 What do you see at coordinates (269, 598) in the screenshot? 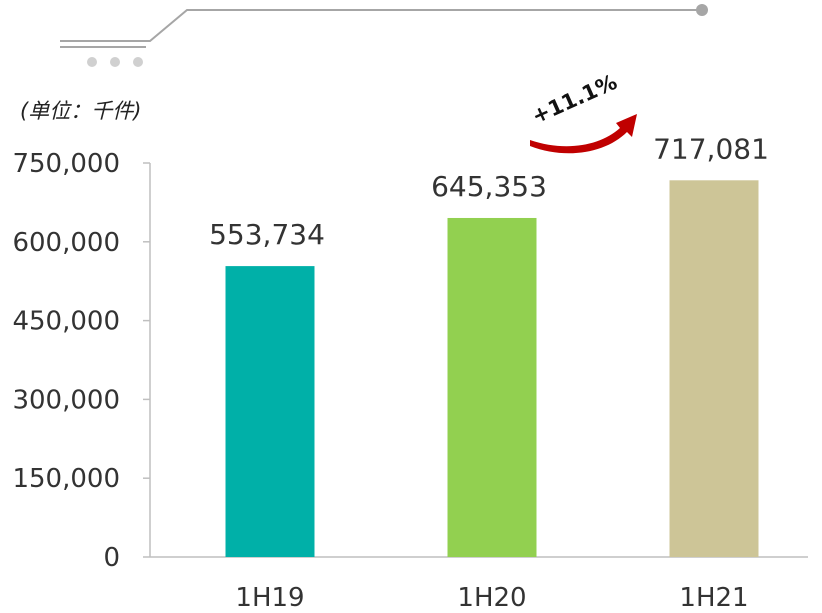
I see `x-tick-label: 1H19` at bounding box center [269, 598].